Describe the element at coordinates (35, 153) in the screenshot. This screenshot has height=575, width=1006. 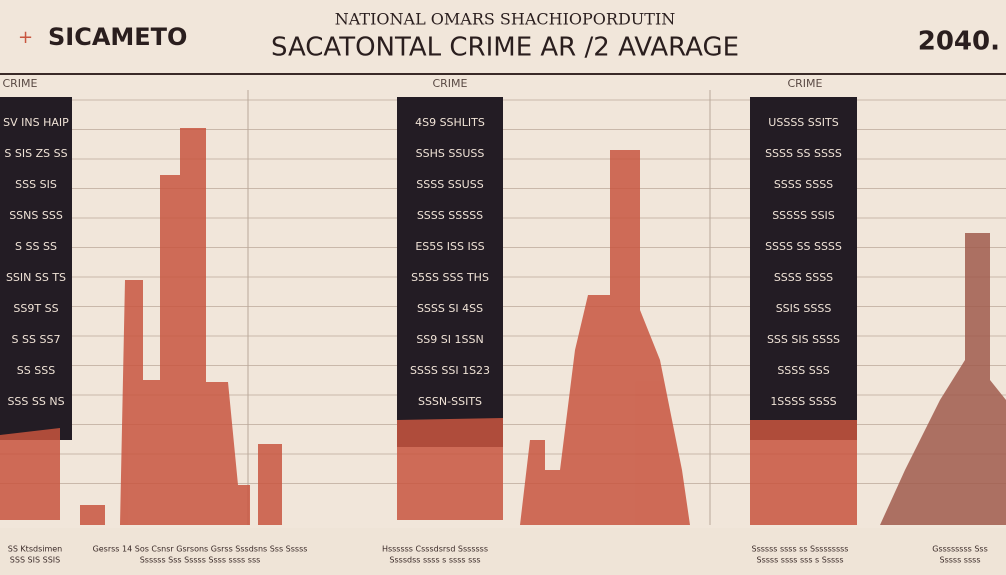
I see `panel-row: S SIS ZS SS` at that location.